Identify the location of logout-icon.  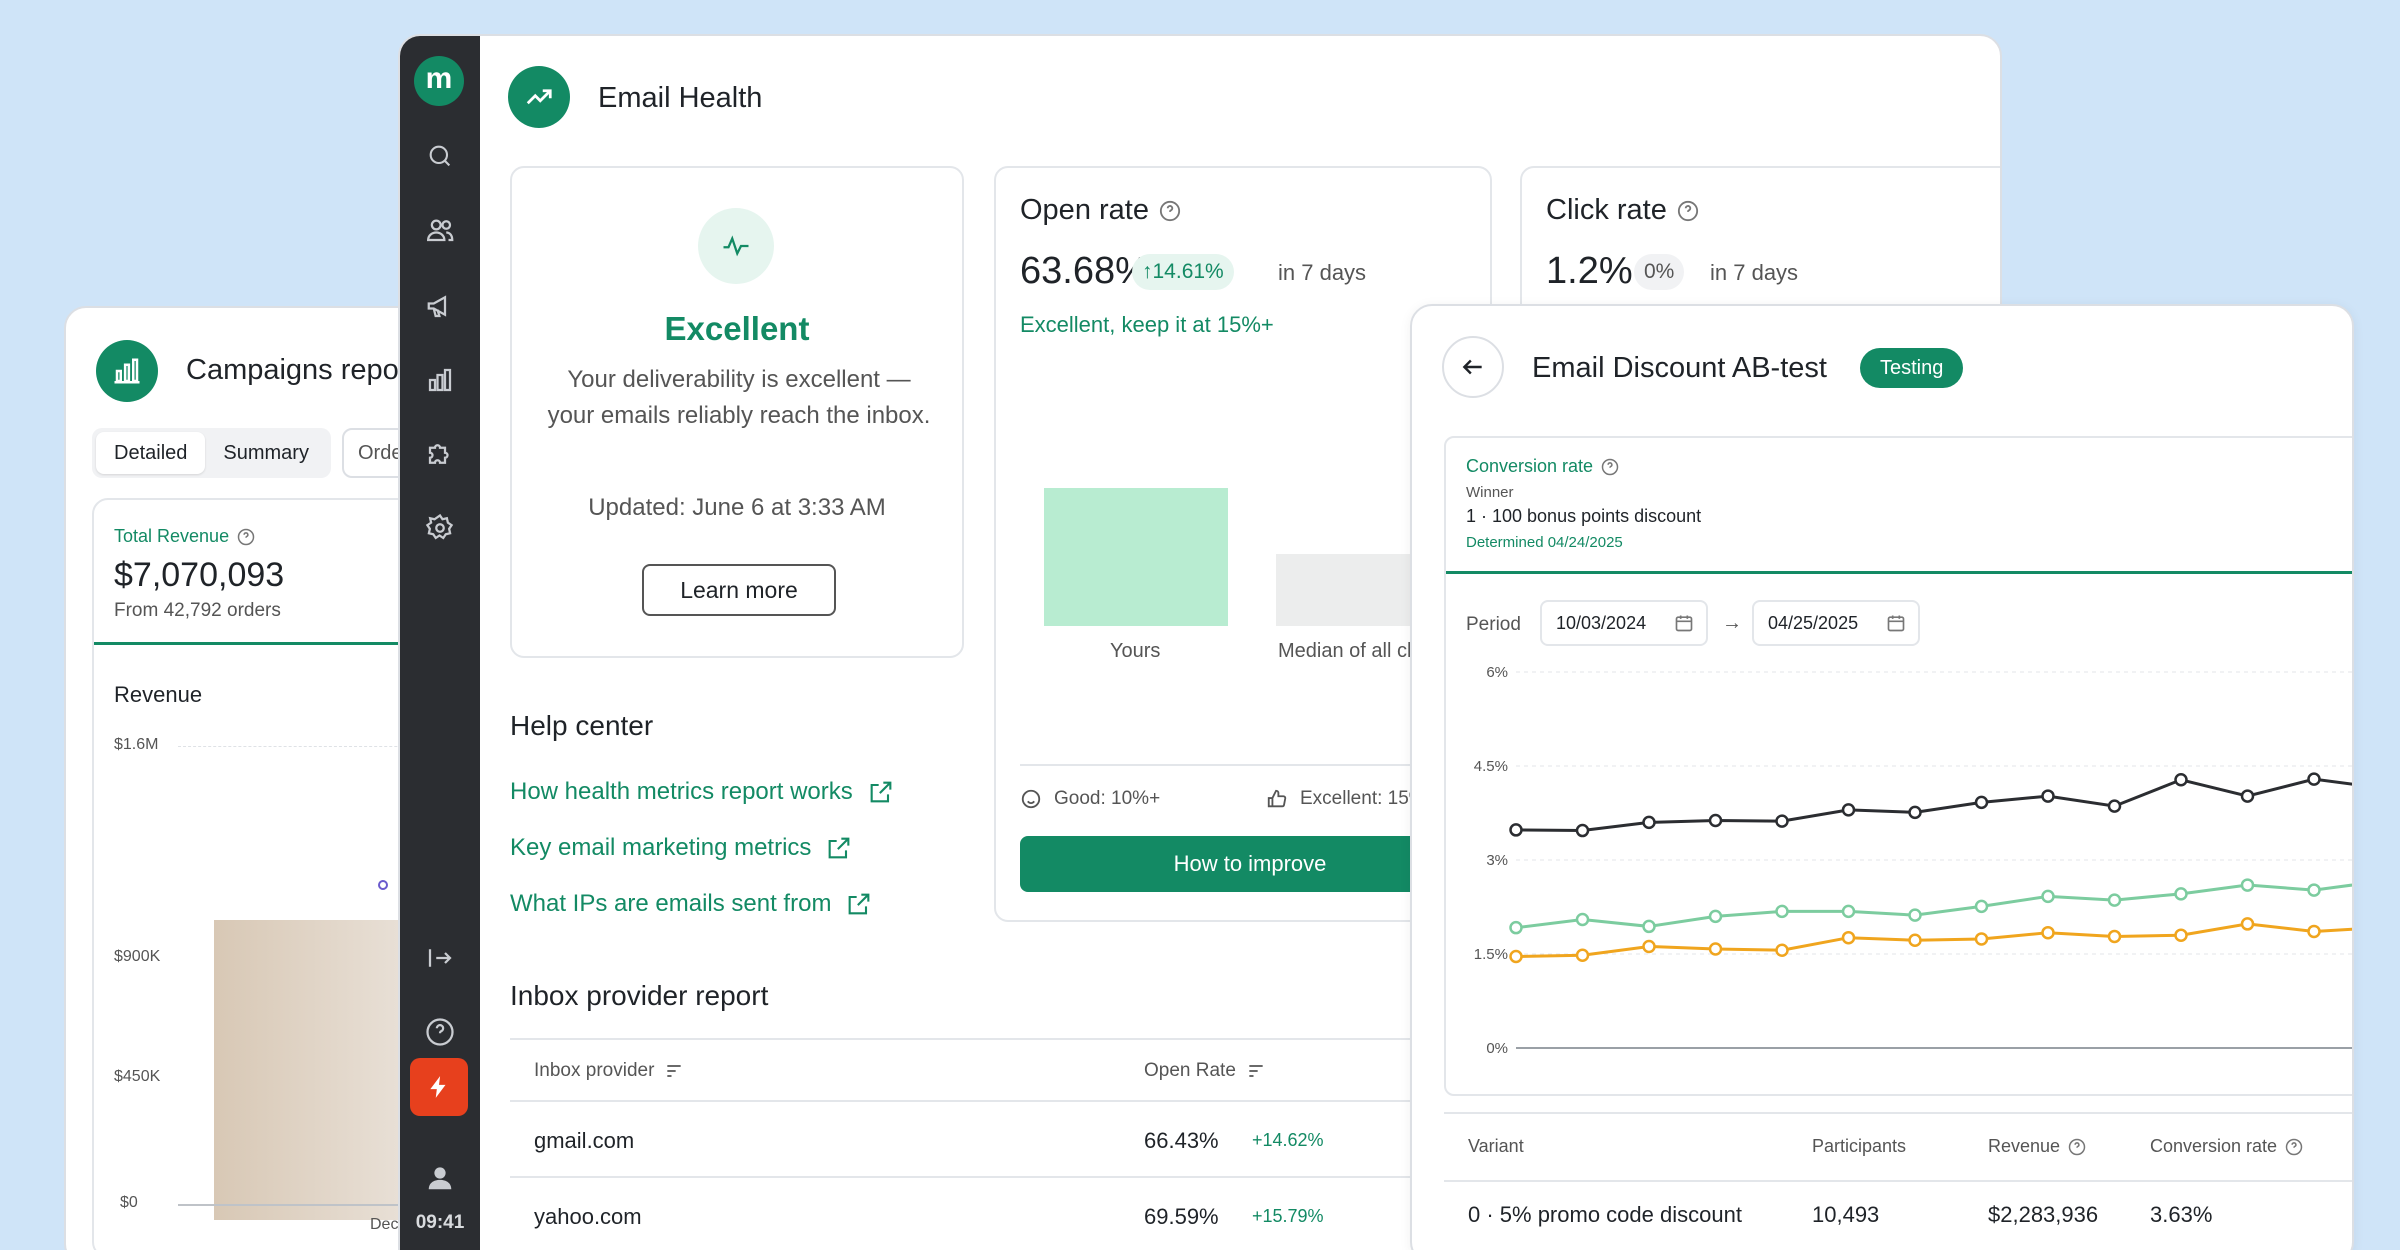
(440, 958).